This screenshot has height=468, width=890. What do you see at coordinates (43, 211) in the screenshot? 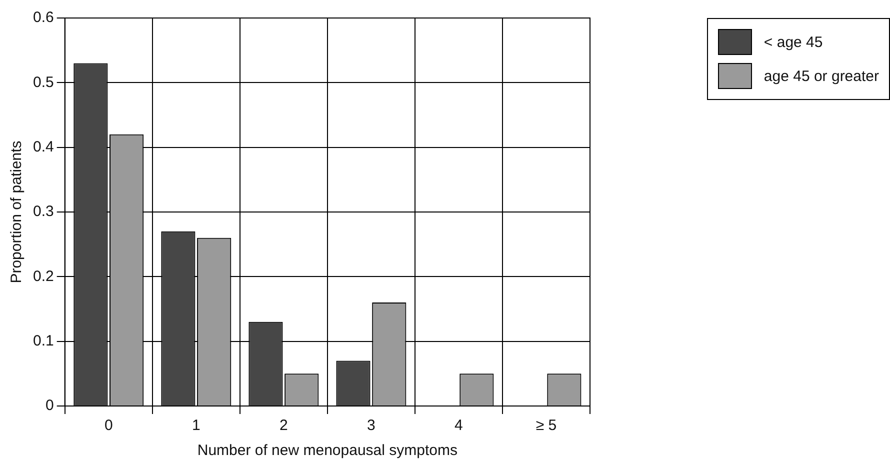
I see `y-tick-label: 0.3` at bounding box center [43, 211].